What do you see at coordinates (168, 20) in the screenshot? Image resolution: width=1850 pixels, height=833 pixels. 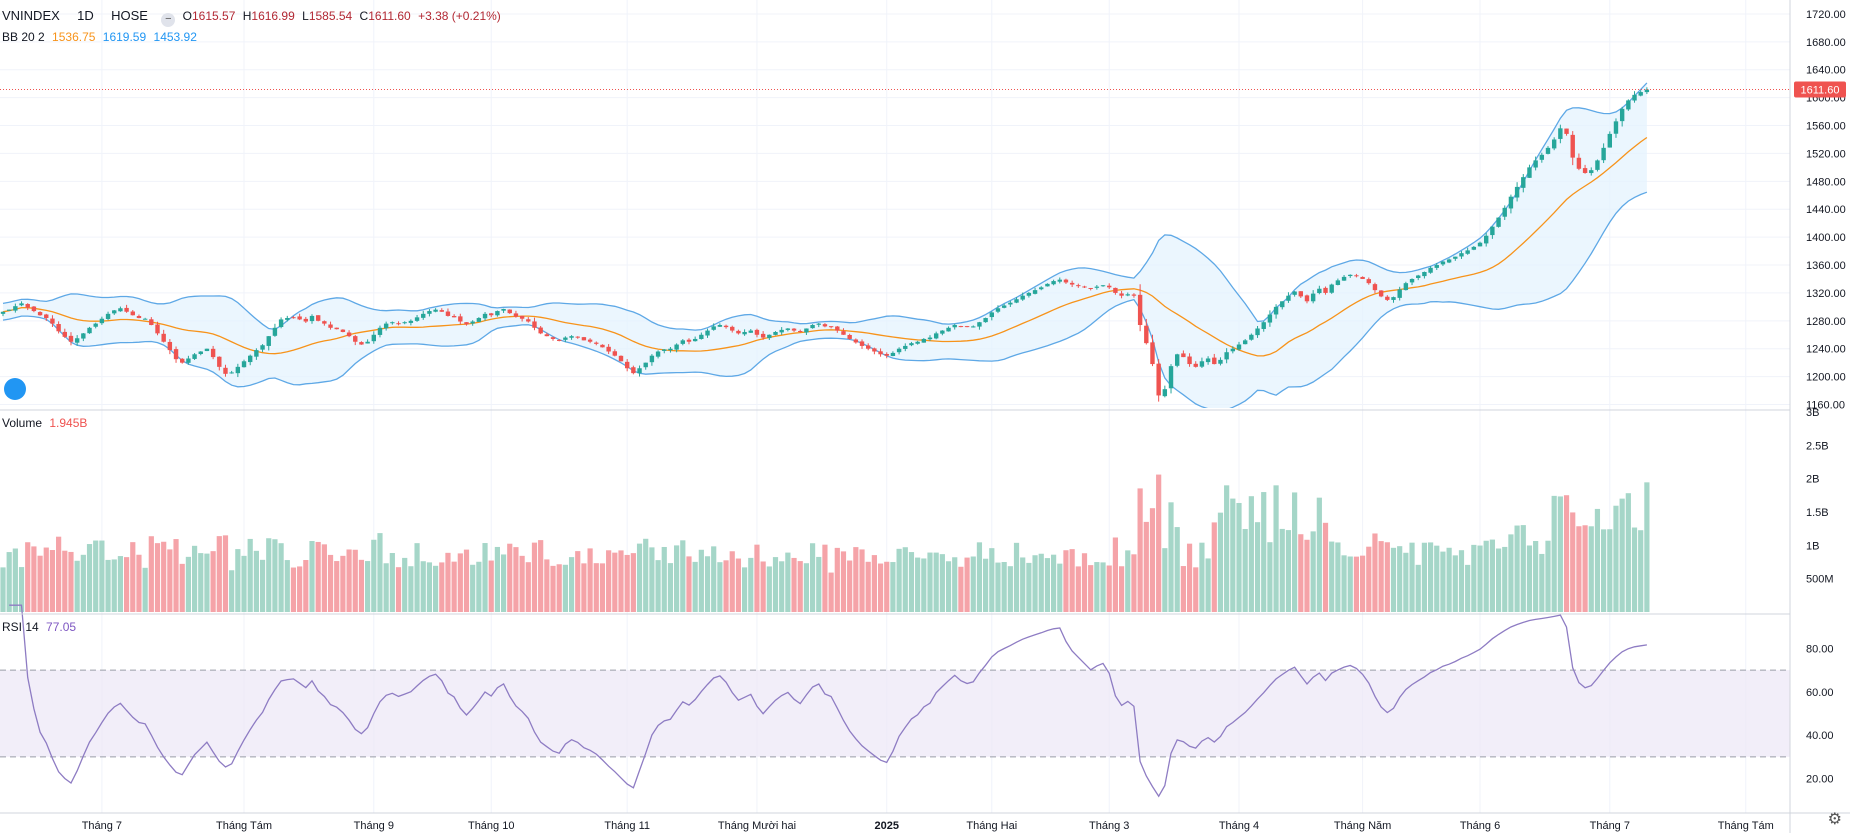 I see `collapse-legend-button: −` at bounding box center [168, 20].